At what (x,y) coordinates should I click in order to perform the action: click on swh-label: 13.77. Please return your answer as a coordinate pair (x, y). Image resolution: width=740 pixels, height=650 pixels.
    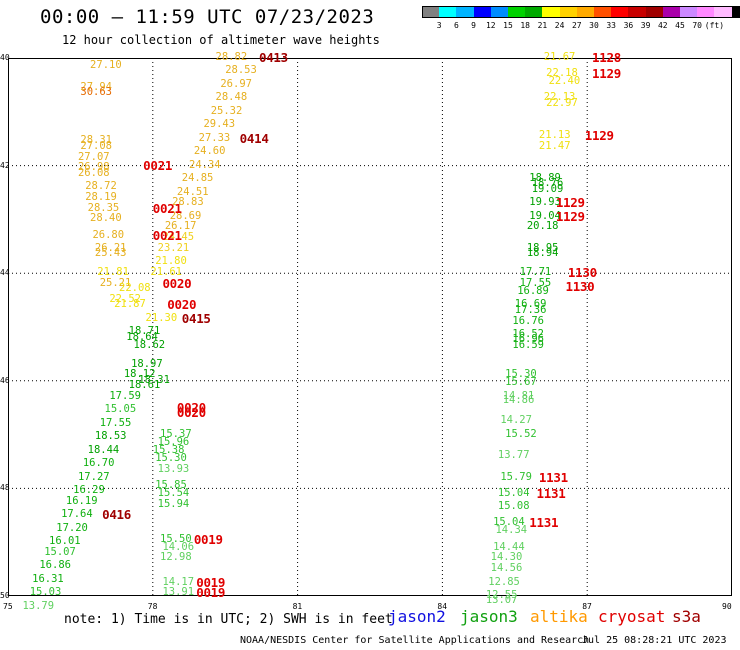
    Looking at the image, I should click on (513, 455).